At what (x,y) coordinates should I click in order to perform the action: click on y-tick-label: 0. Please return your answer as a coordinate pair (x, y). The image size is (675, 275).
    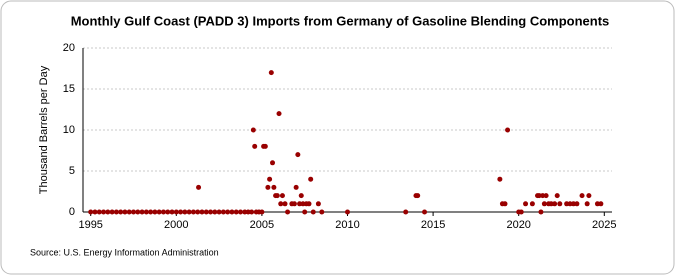
    Looking at the image, I should click on (72, 212).